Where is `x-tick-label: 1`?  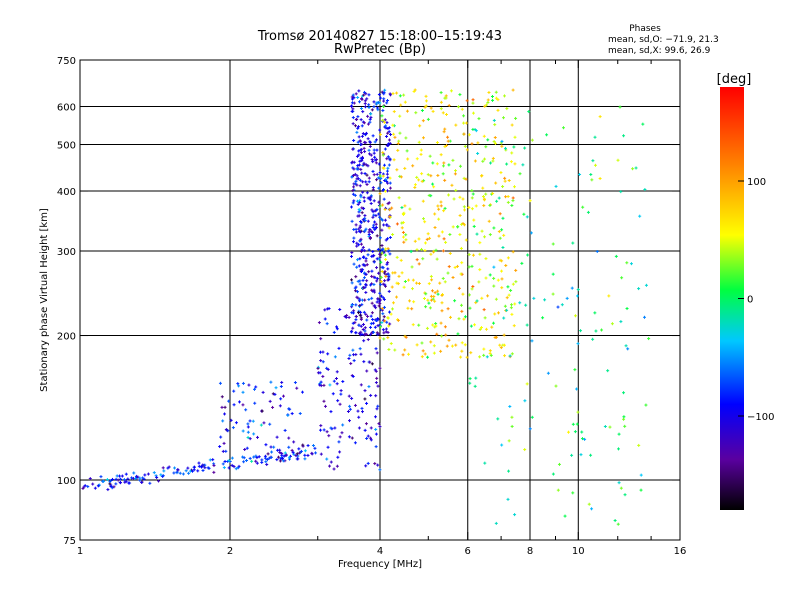 x-tick-label: 1 is located at coordinates (80, 551).